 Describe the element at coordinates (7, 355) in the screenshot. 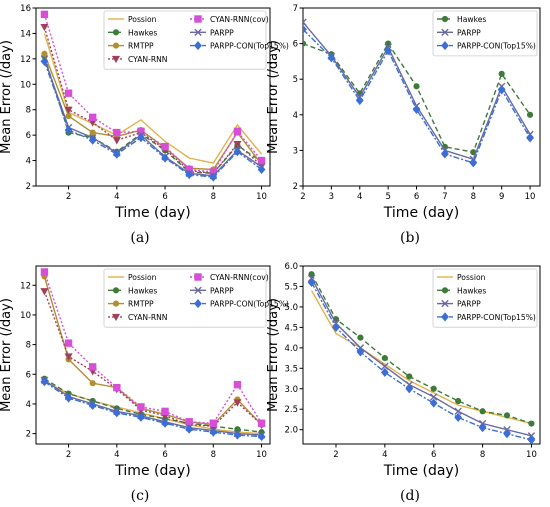

I see `y-axis-label: Mean Error (/day)` at that location.